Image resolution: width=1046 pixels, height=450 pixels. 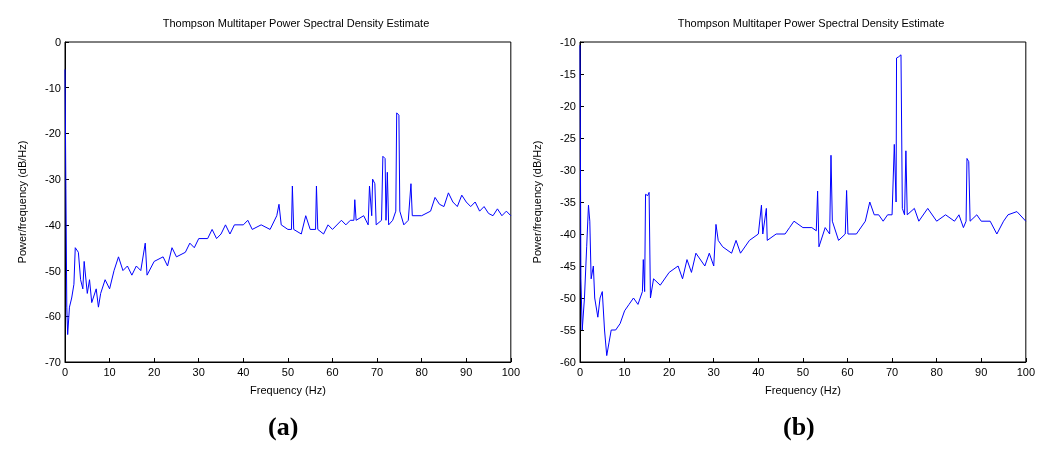 What do you see at coordinates (568, 74) in the screenshot?
I see `y-tick-label: -15` at bounding box center [568, 74].